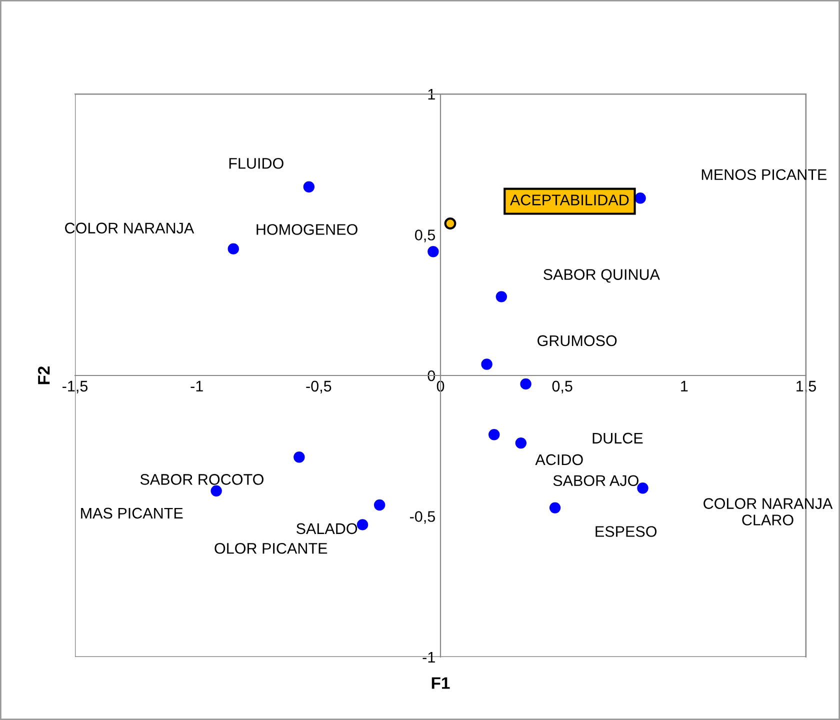  What do you see at coordinates (132, 513) in the screenshot?
I see `annotation: MAS PICANTE` at bounding box center [132, 513].